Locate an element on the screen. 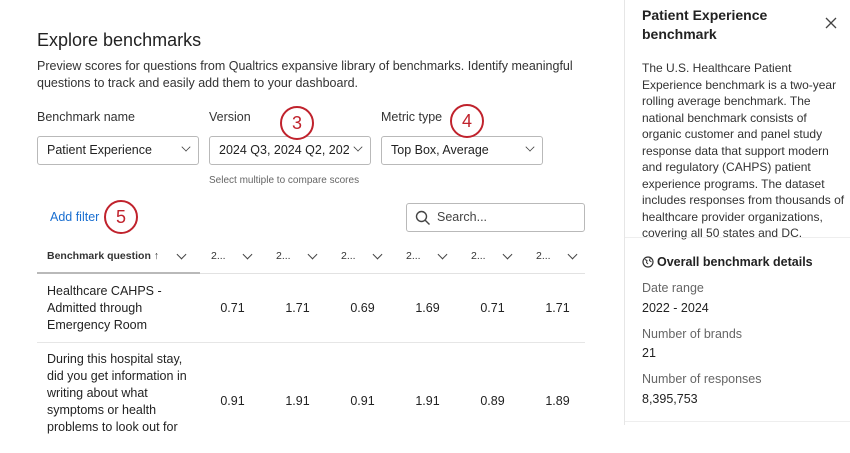  sort-ascending-icon: ↑ is located at coordinates (156, 256).